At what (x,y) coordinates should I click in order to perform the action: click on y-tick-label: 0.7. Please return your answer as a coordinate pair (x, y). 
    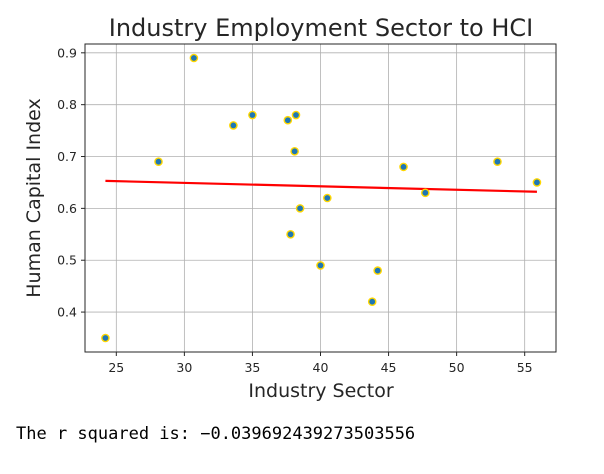
    Looking at the image, I should click on (67, 156).